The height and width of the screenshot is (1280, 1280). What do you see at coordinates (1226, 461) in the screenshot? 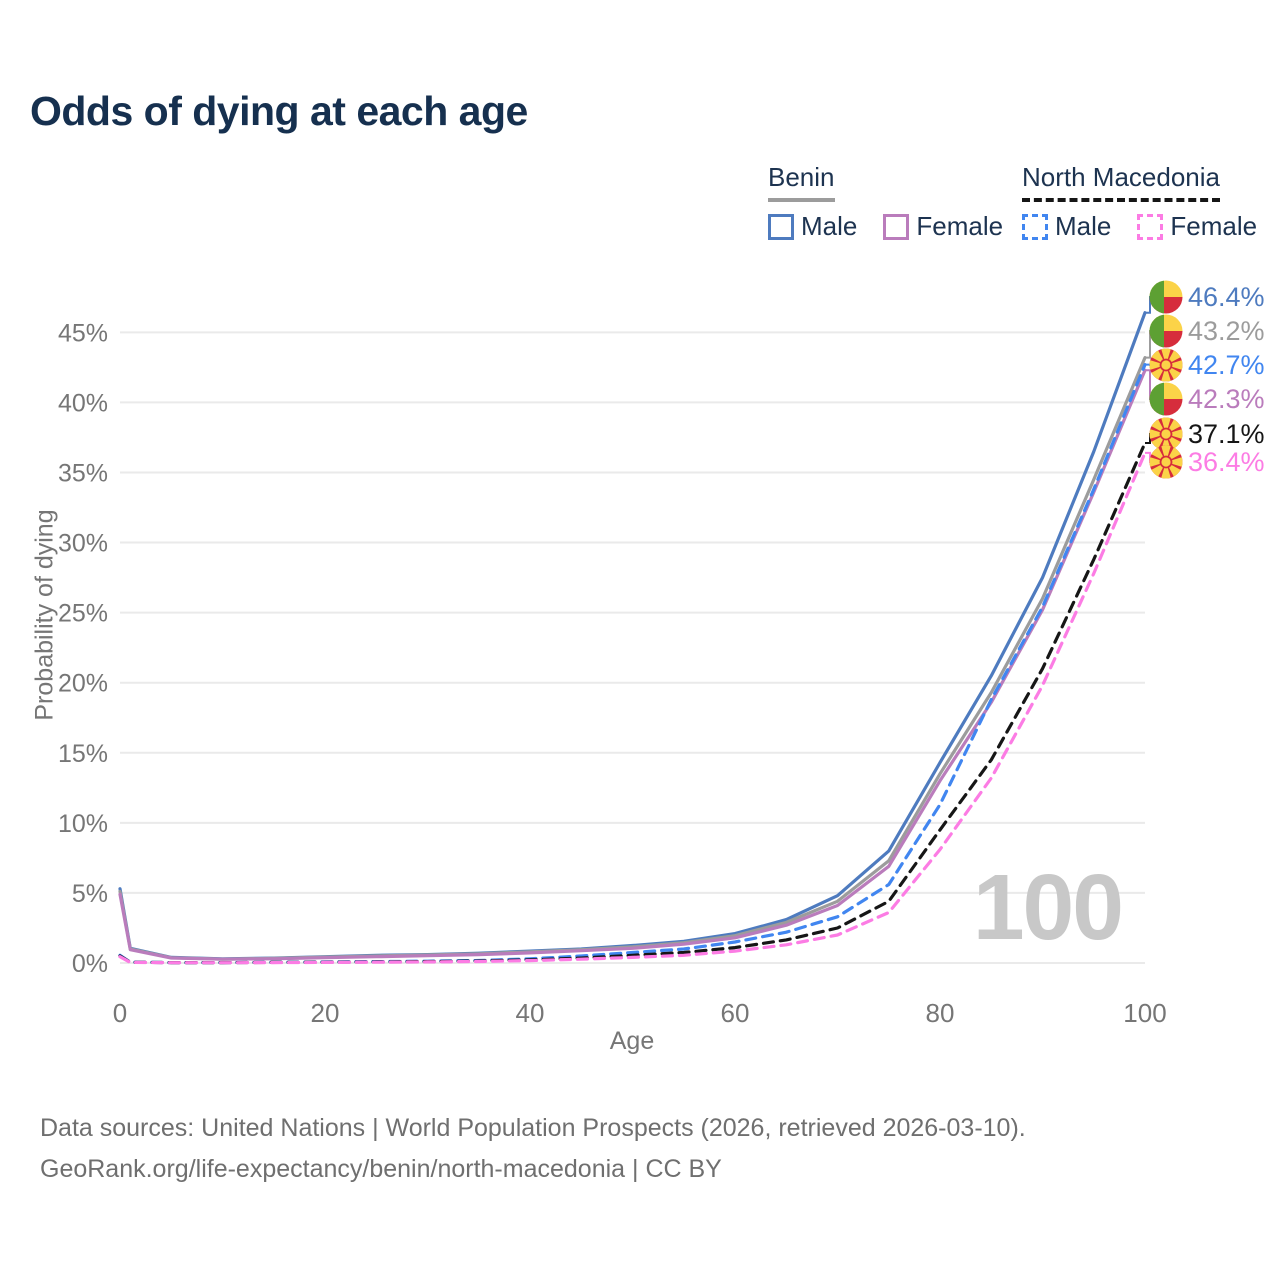
I see `end-label-value: 36.4%` at bounding box center [1226, 461].